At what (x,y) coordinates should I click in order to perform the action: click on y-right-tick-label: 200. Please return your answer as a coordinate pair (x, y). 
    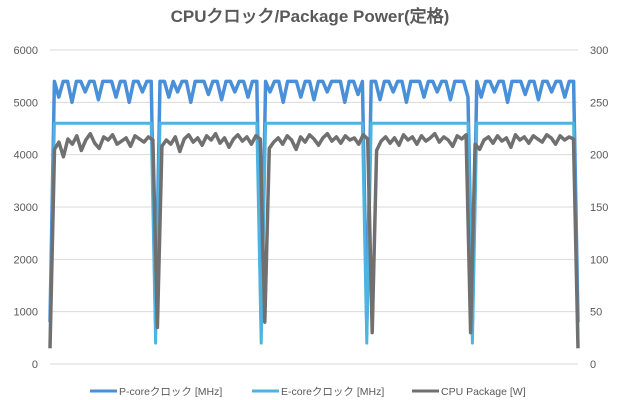
    Looking at the image, I should click on (599, 156).